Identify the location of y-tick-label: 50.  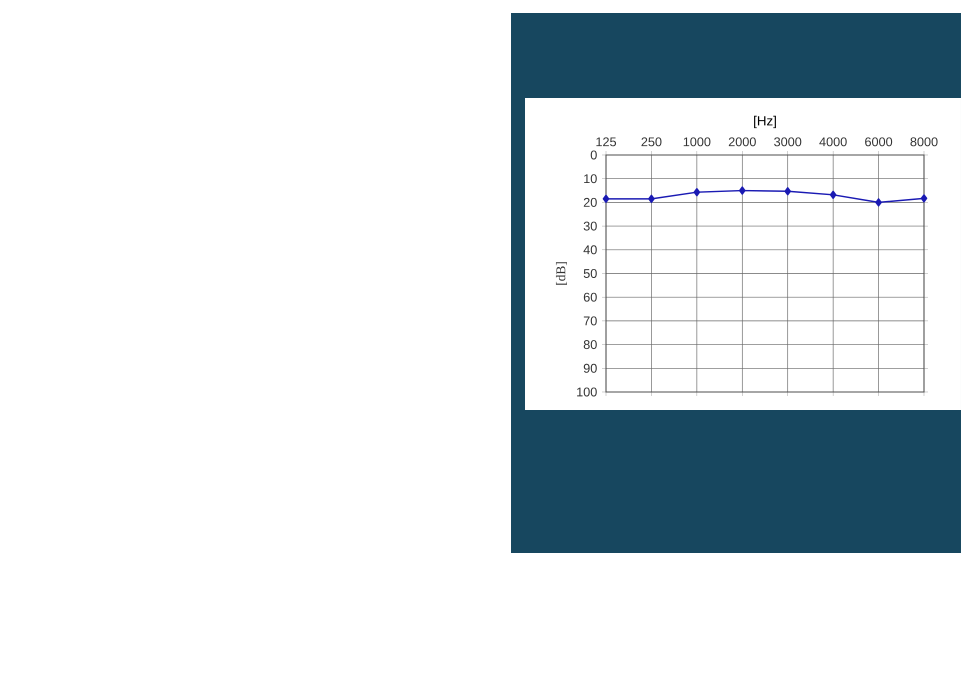
(590, 273).